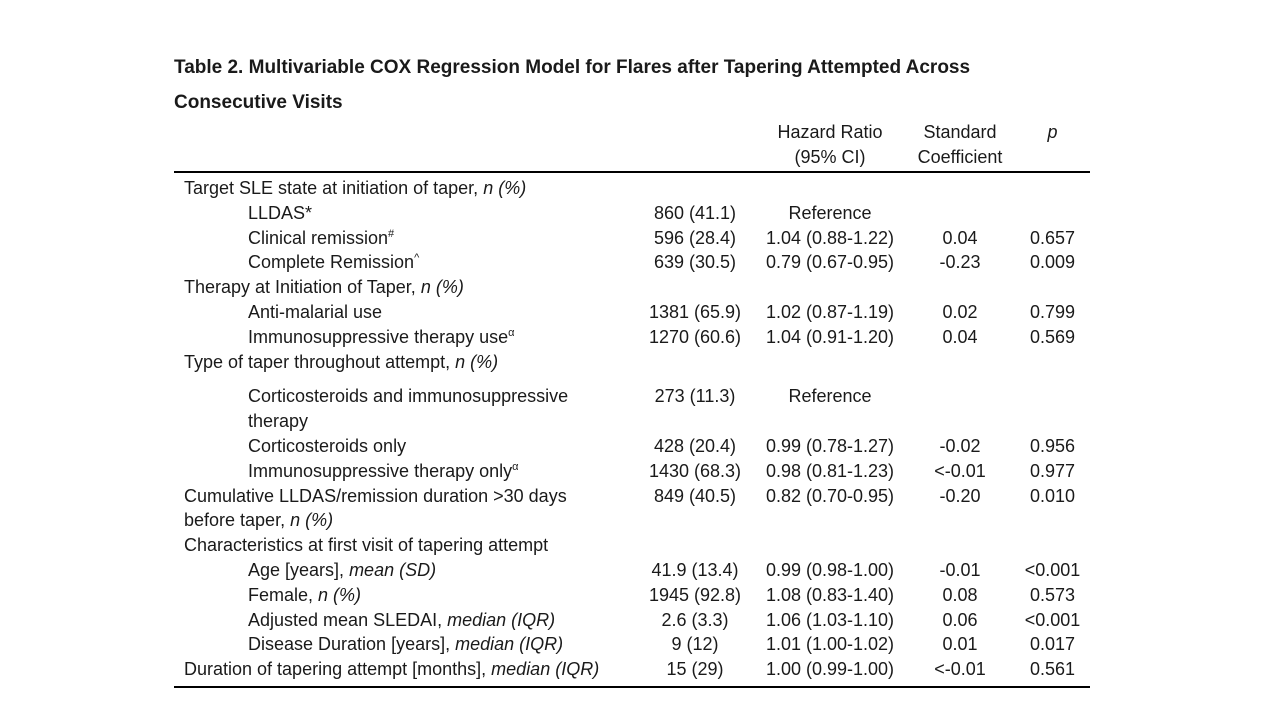 The width and height of the screenshot is (1280, 720). Describe the element at coordinates (960, 619) in the screenshot. I see `cell-standard-coefficient: 0.06` at that location.